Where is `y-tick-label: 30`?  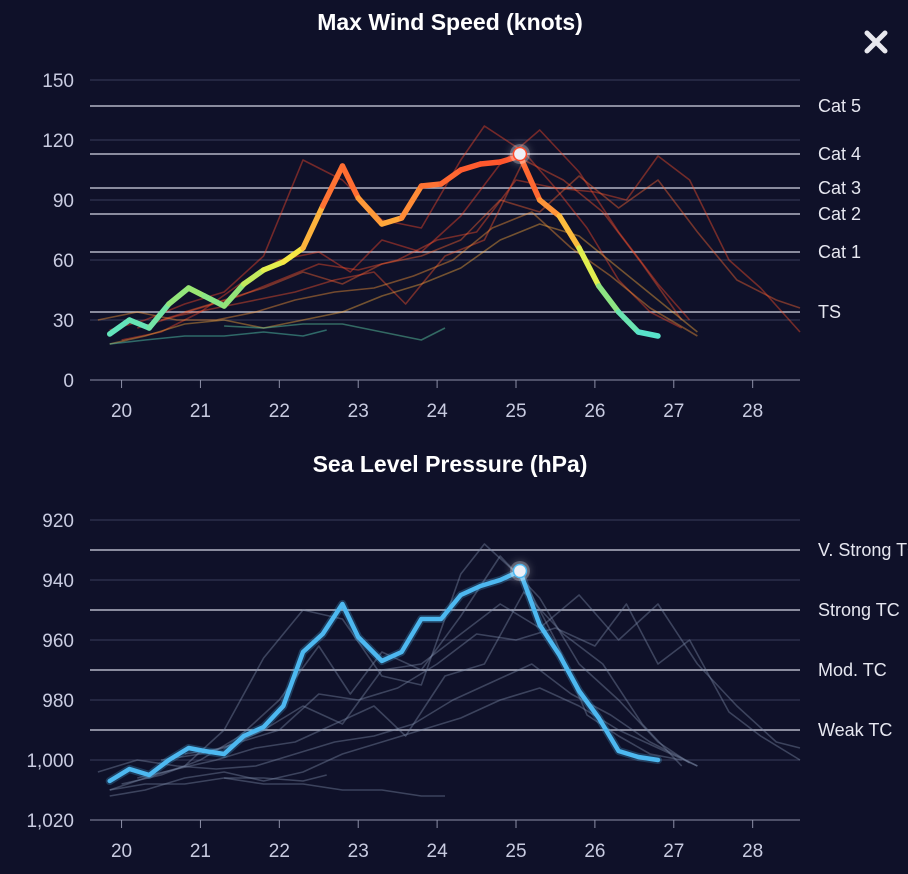 y-tick-label: 30 is located at coordinates (63, 321).